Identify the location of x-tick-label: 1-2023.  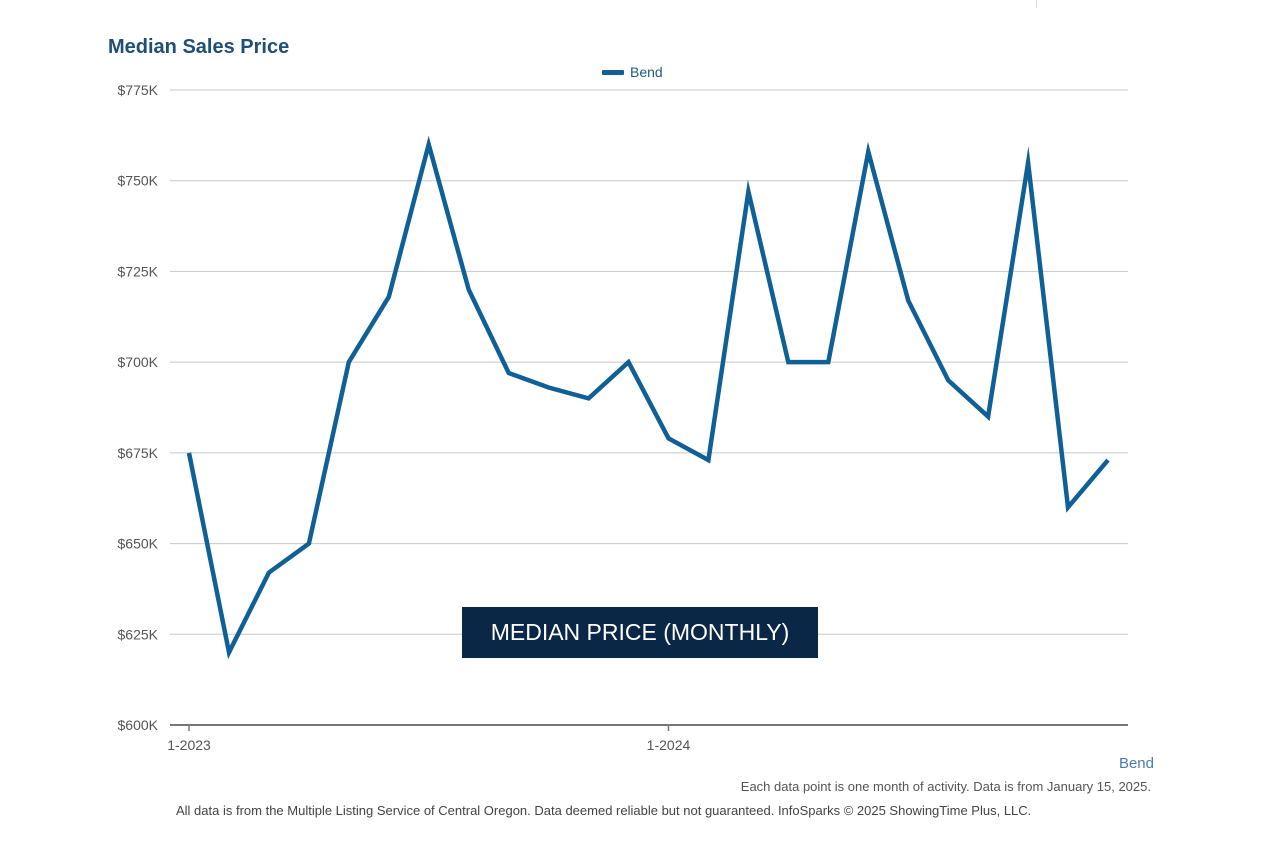
(189, 745).